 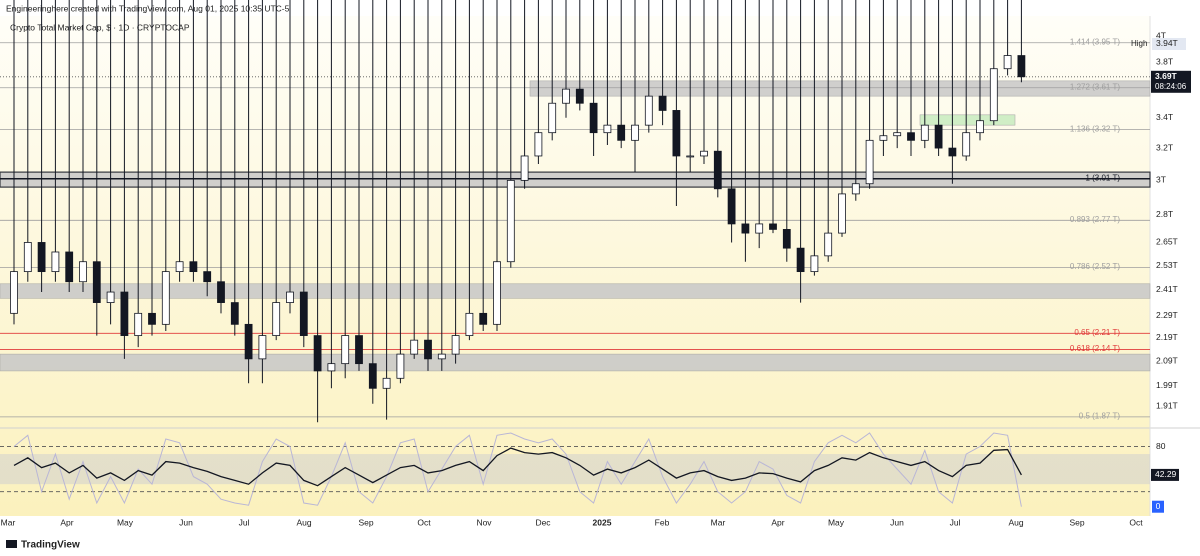 I want to click on x-tick-label: Aug, so click(x=303, y=522).